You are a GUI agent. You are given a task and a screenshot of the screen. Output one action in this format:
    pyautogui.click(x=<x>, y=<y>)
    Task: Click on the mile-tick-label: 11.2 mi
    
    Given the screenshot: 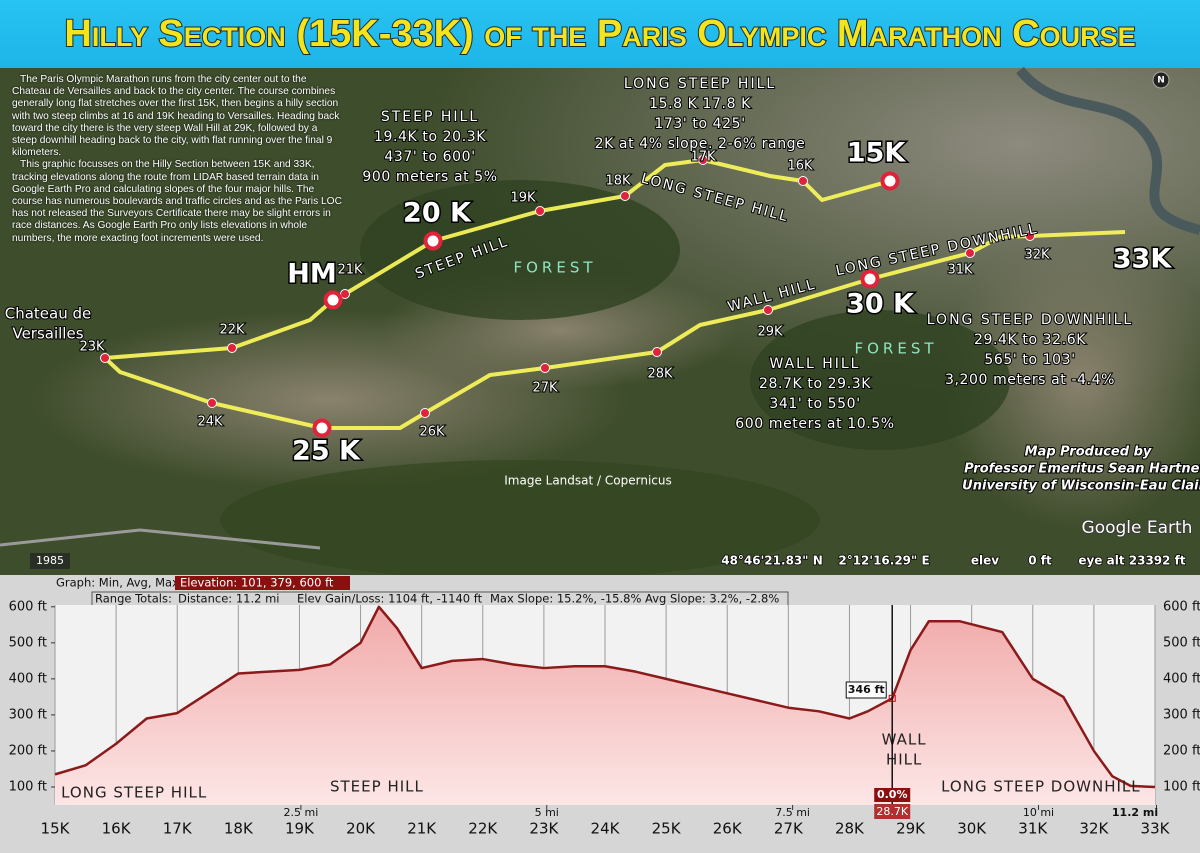 What is the action you would take?
    pyautogui.click(x=1135, y=812)
    